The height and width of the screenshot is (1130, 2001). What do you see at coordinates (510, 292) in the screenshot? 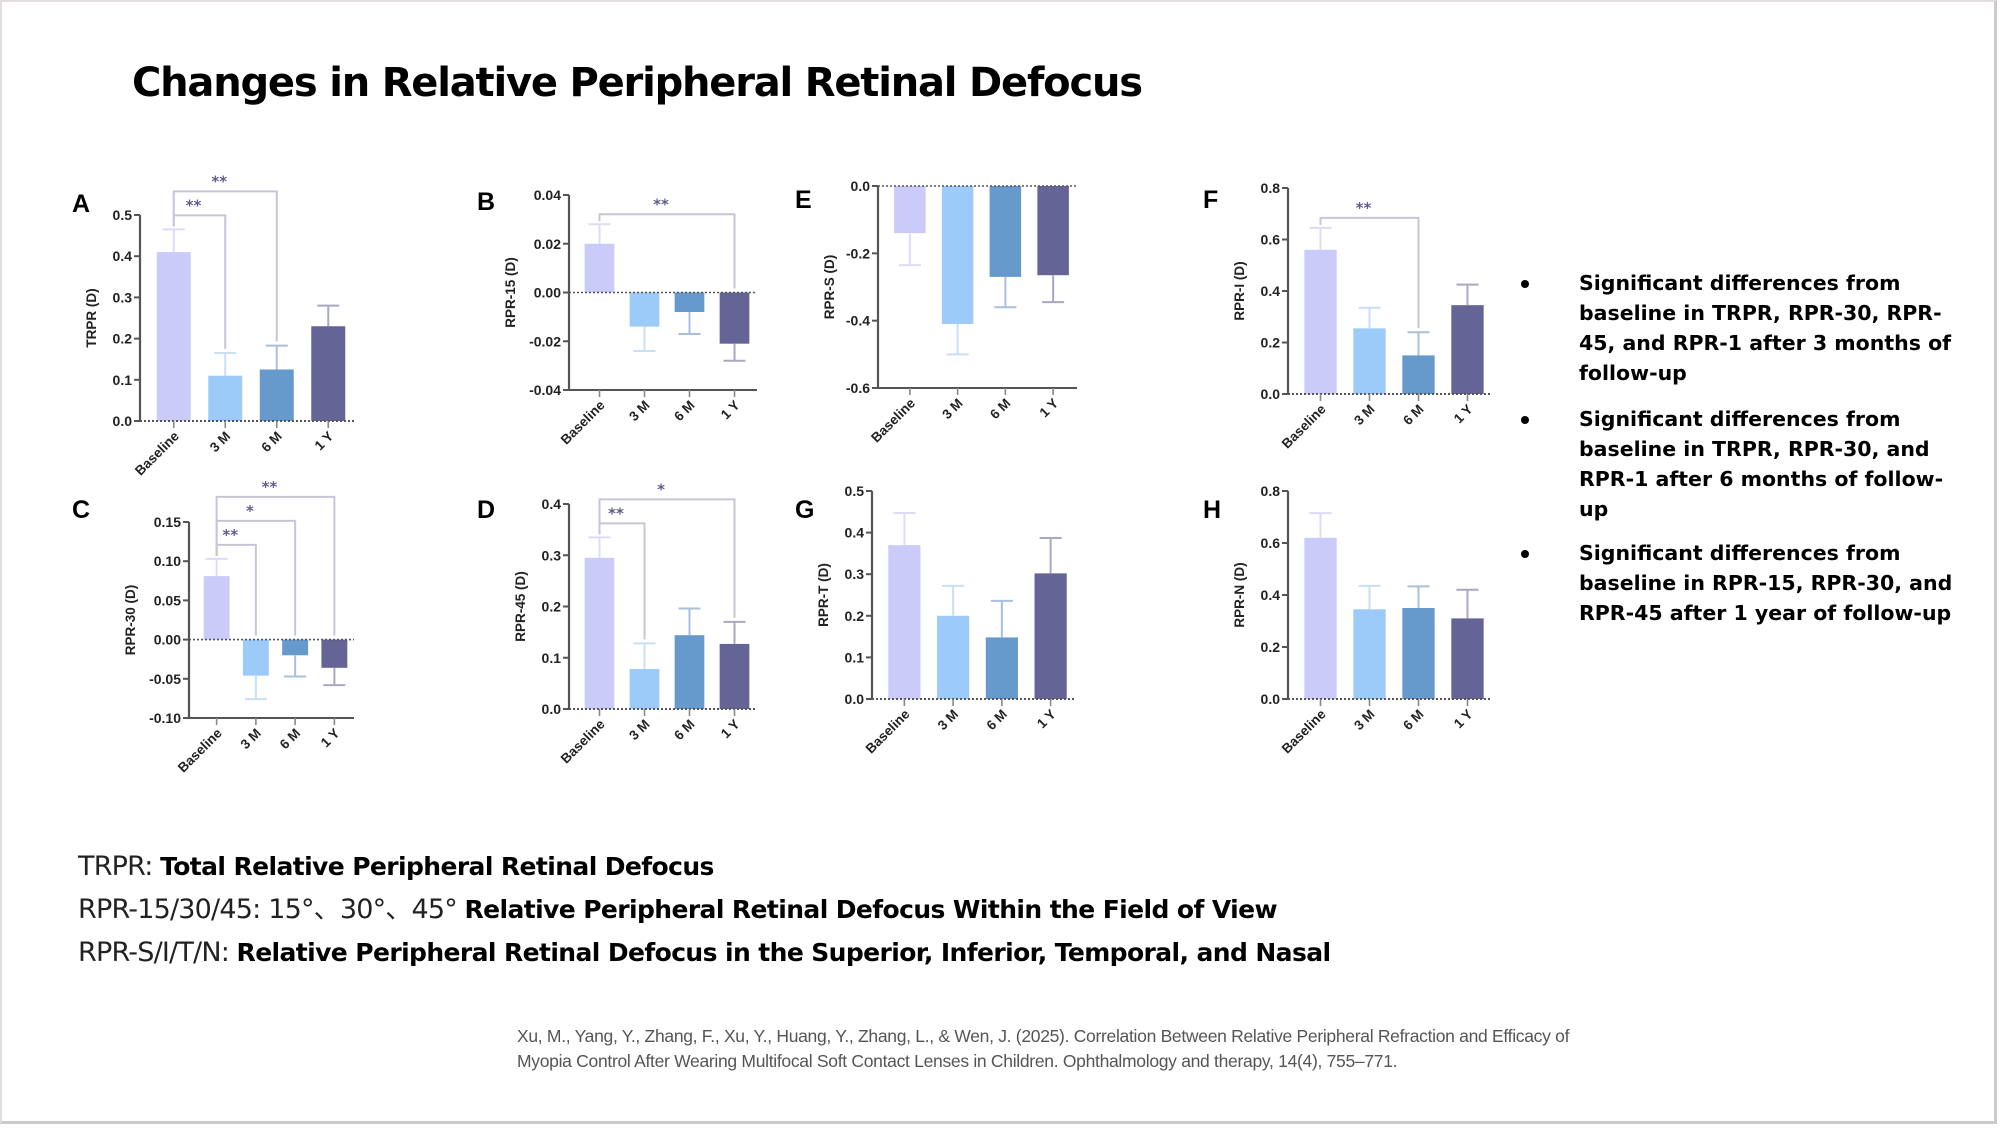
I see `y-axis-label: RPR-15 (D)` at bounding box center [510, 292].